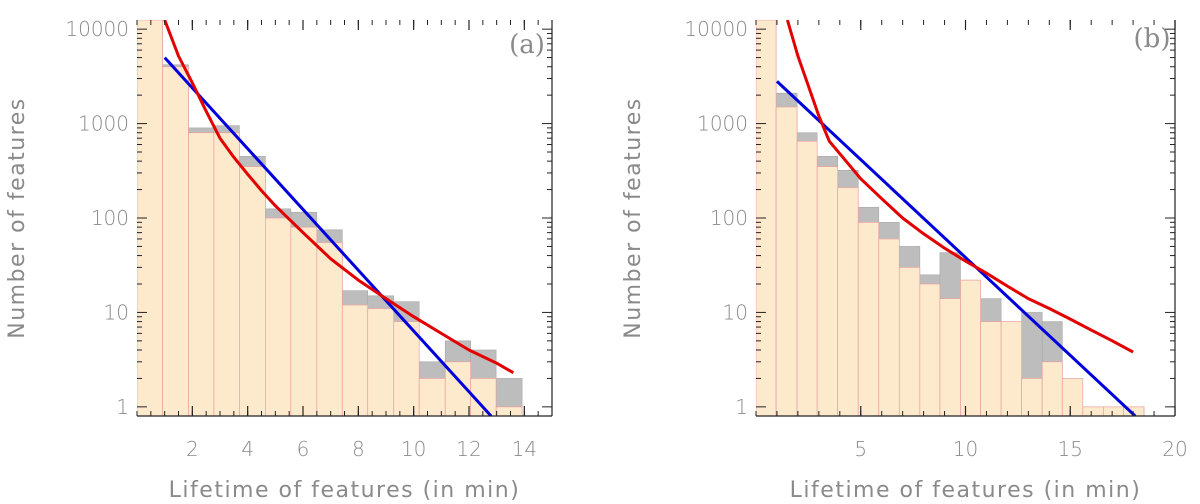 Image resolution: width=1200 pixels, height=504 pixels. I want to click on x-tick-label: 12, so click(468, 449).